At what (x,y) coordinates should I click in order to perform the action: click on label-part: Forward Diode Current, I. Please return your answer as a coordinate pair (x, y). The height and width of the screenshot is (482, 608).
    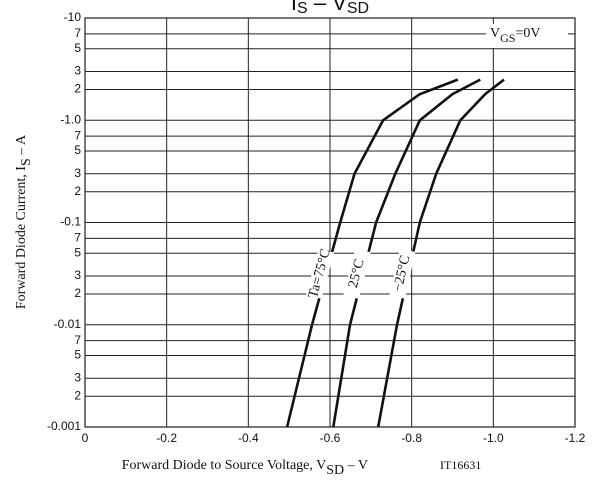
    Looking at the image, I should click on (21, 237).